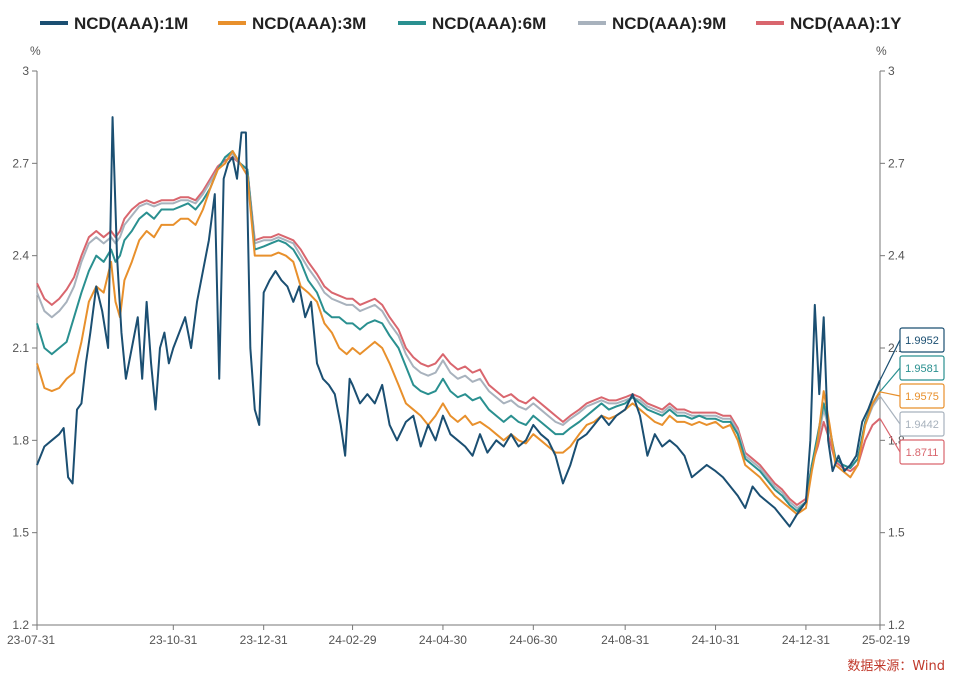 The height and width of the screenshot is (680, 960). What do you see at coordinates (846, 23) in the screenshot?
I see `legend-label: NCD(AAA):1Y` at bounding box center [846, 23].